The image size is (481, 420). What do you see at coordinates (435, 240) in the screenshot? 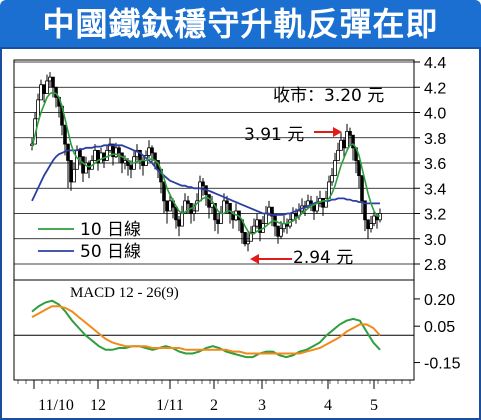
I see `price-tick-label: 3.0` at bounding box center [435, 240].